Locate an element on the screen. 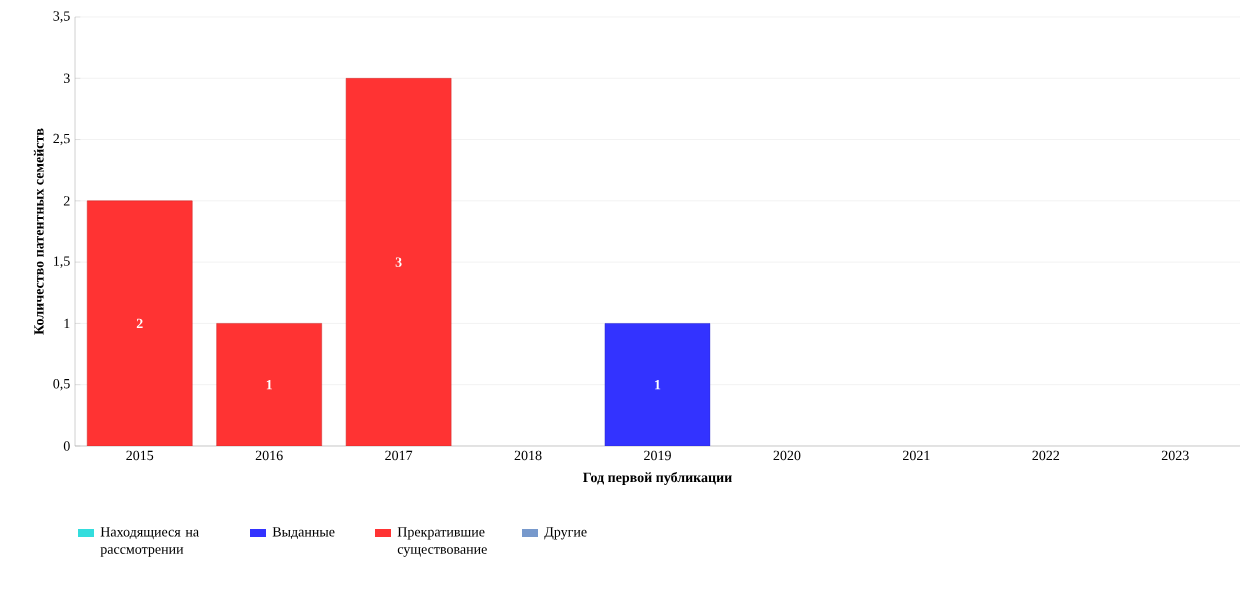 Image resolution: width=1241 pixels, height=598 pixels. data-label: 3 is located at coordinates (398, 262).